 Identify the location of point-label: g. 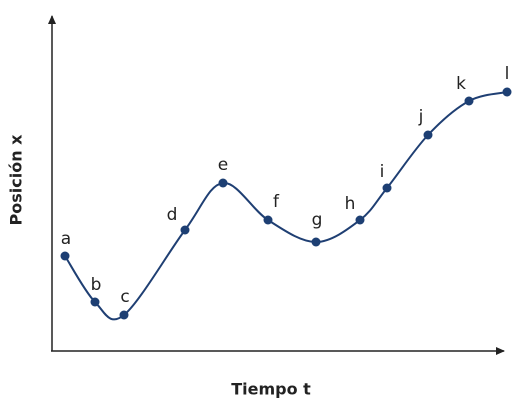
(317, 220).